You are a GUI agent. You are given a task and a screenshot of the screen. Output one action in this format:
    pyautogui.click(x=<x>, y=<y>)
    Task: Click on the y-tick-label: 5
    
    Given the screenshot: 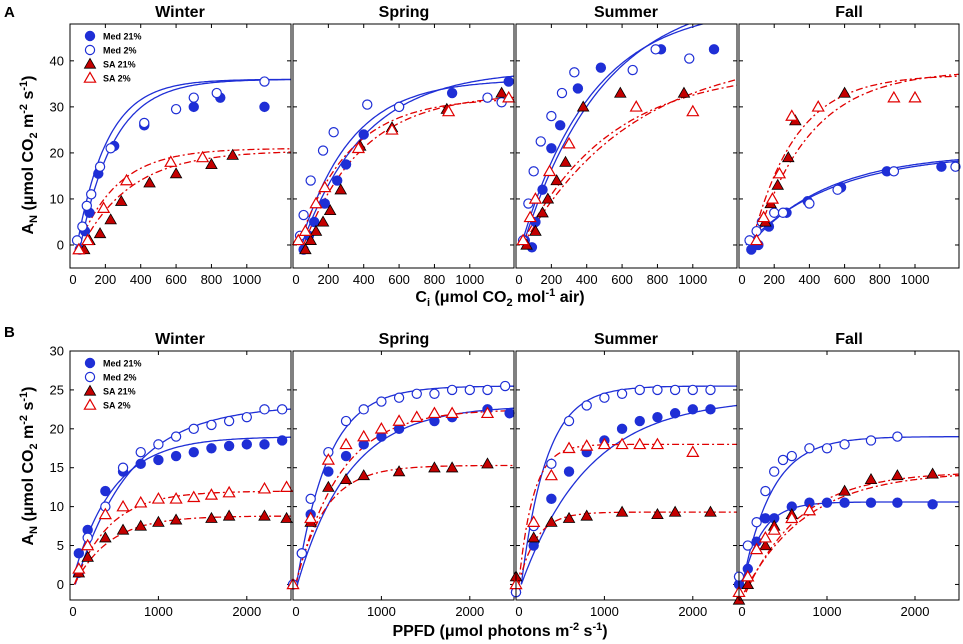 What is the action you would take?
    pyautogui.click(x=60, y=545)
    